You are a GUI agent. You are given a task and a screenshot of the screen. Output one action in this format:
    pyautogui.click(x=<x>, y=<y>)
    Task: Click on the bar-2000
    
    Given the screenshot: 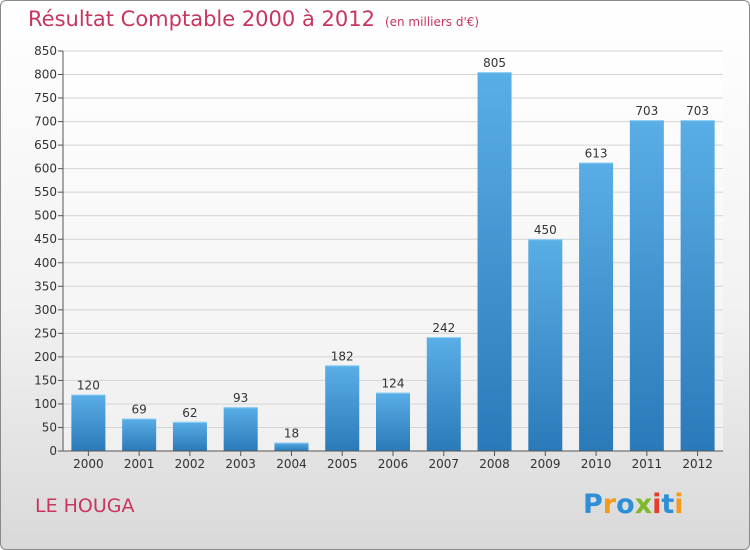 What is the action you would take?
    pyautogui.click(x=88, y=422)
    